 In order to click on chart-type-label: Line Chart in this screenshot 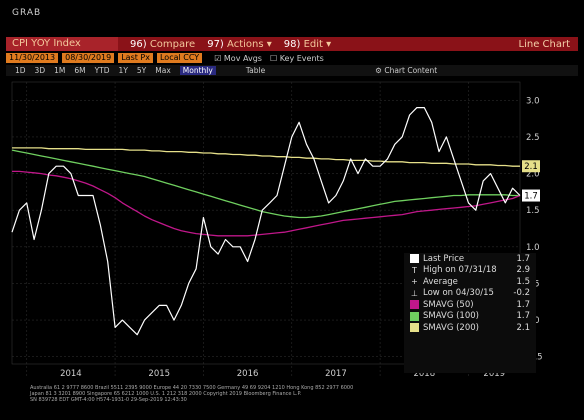, I will do `click(544, 44)`.